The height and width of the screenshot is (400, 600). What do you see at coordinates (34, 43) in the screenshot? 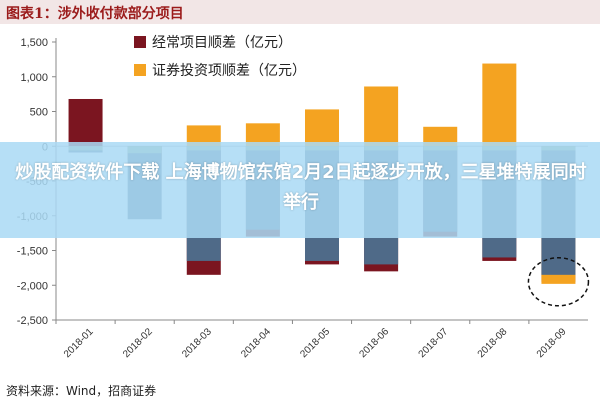
I see `y-tick-label: 1,500` at bounding box center [34, 43].